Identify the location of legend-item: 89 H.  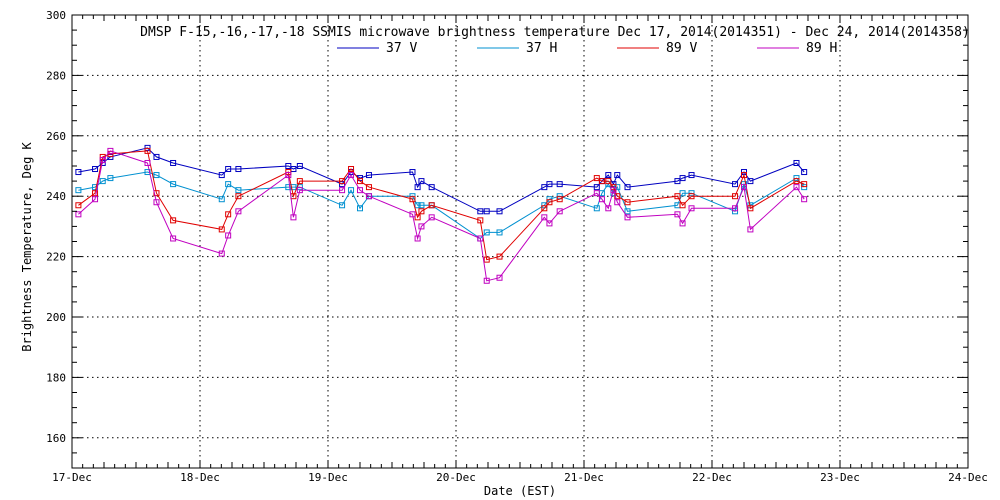
(797, 48).